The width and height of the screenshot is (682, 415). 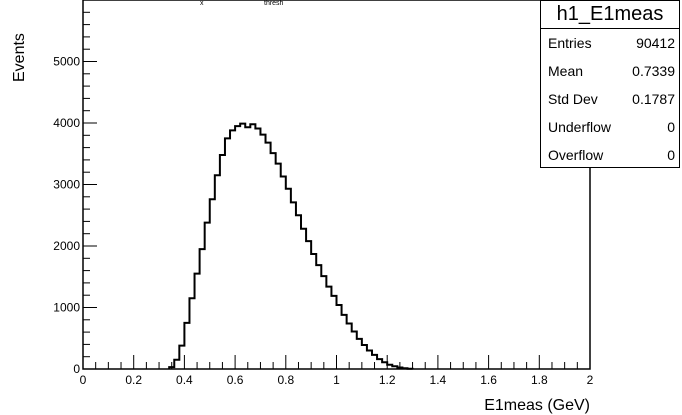 I want to click on stats-title: h1_E1meas, so click(x=610, y=15).